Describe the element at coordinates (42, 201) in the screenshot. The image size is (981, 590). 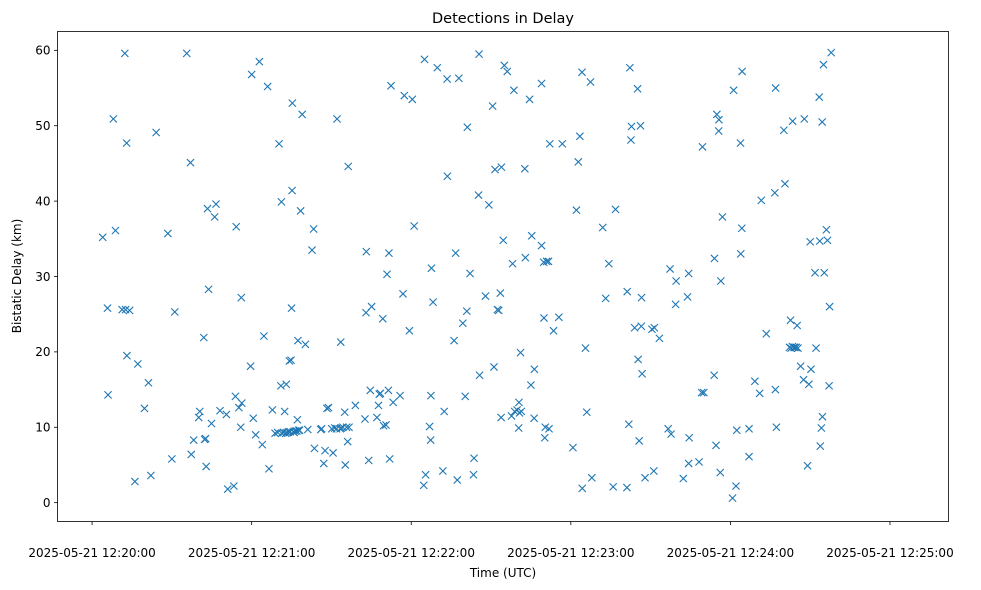
I see `y-tick-label: 40` at that location.